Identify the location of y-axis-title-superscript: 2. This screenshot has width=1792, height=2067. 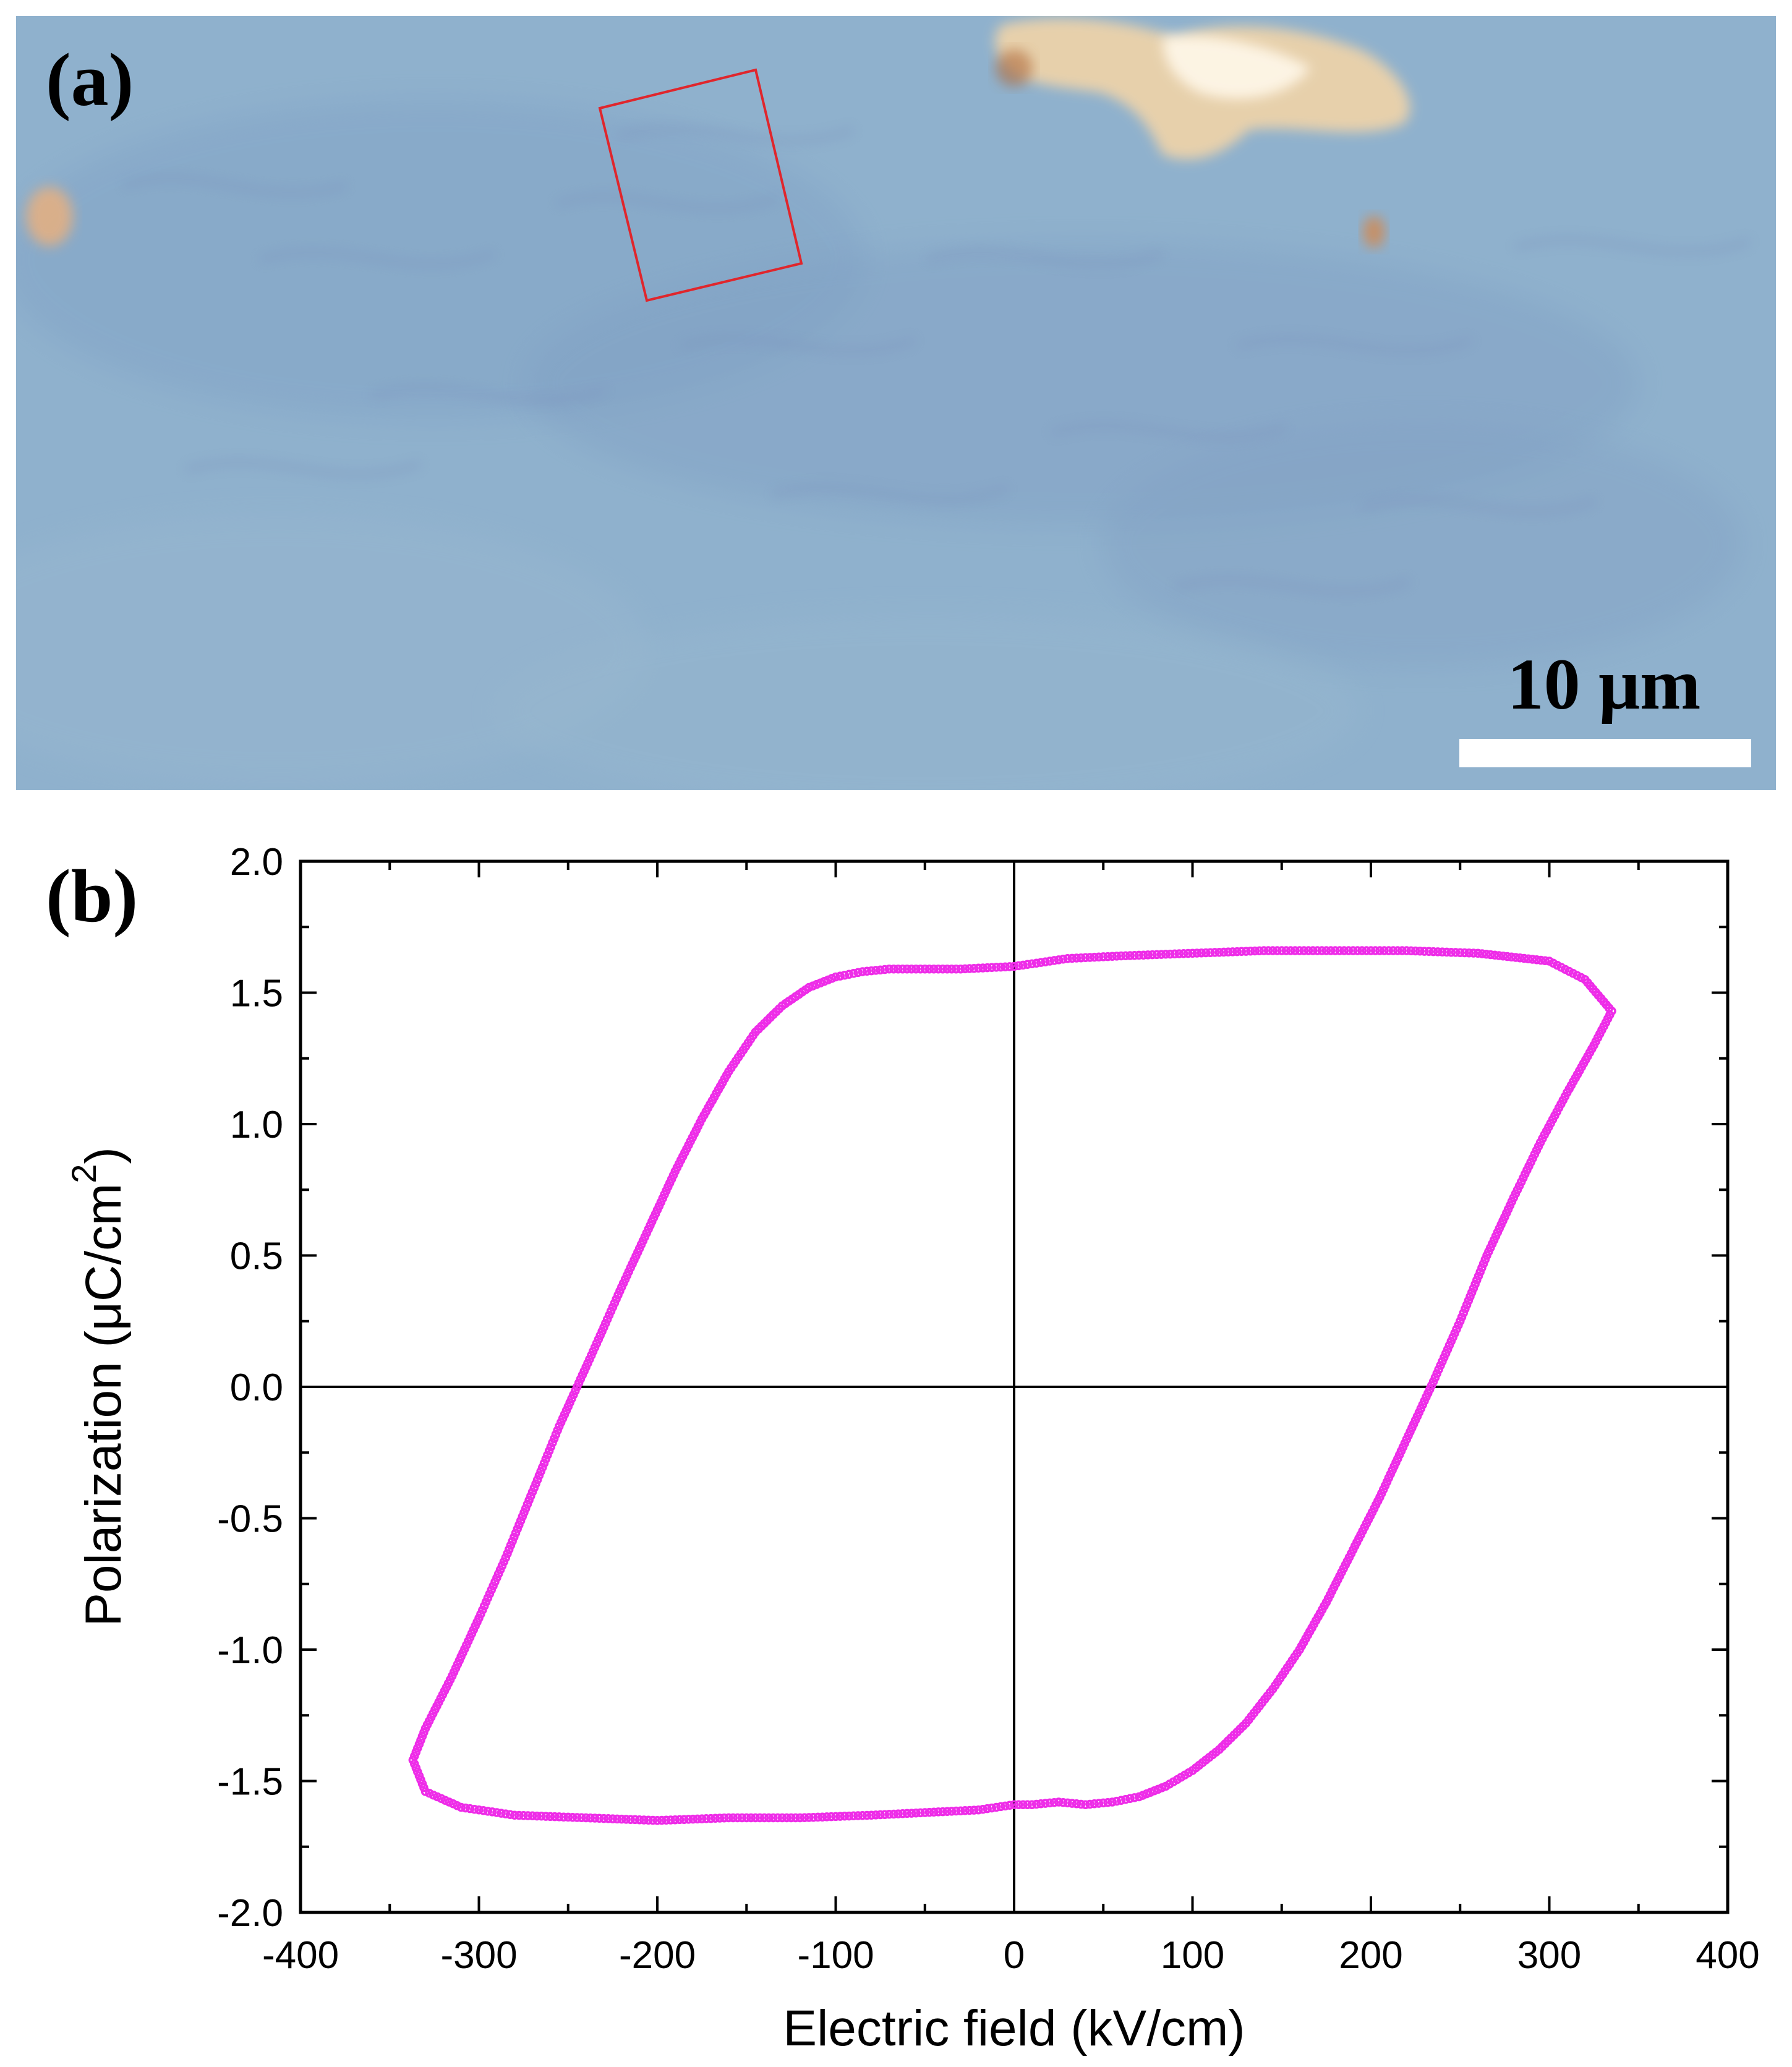
(83, 1173).